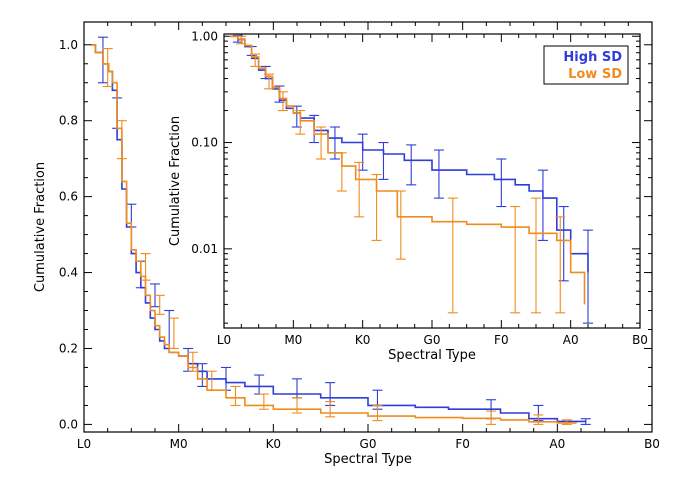 The image size is (678, 485). Describe the element at coordinates (68, 424) in the screenshot. I see `main-y-tick-label: 0.0` at that location.